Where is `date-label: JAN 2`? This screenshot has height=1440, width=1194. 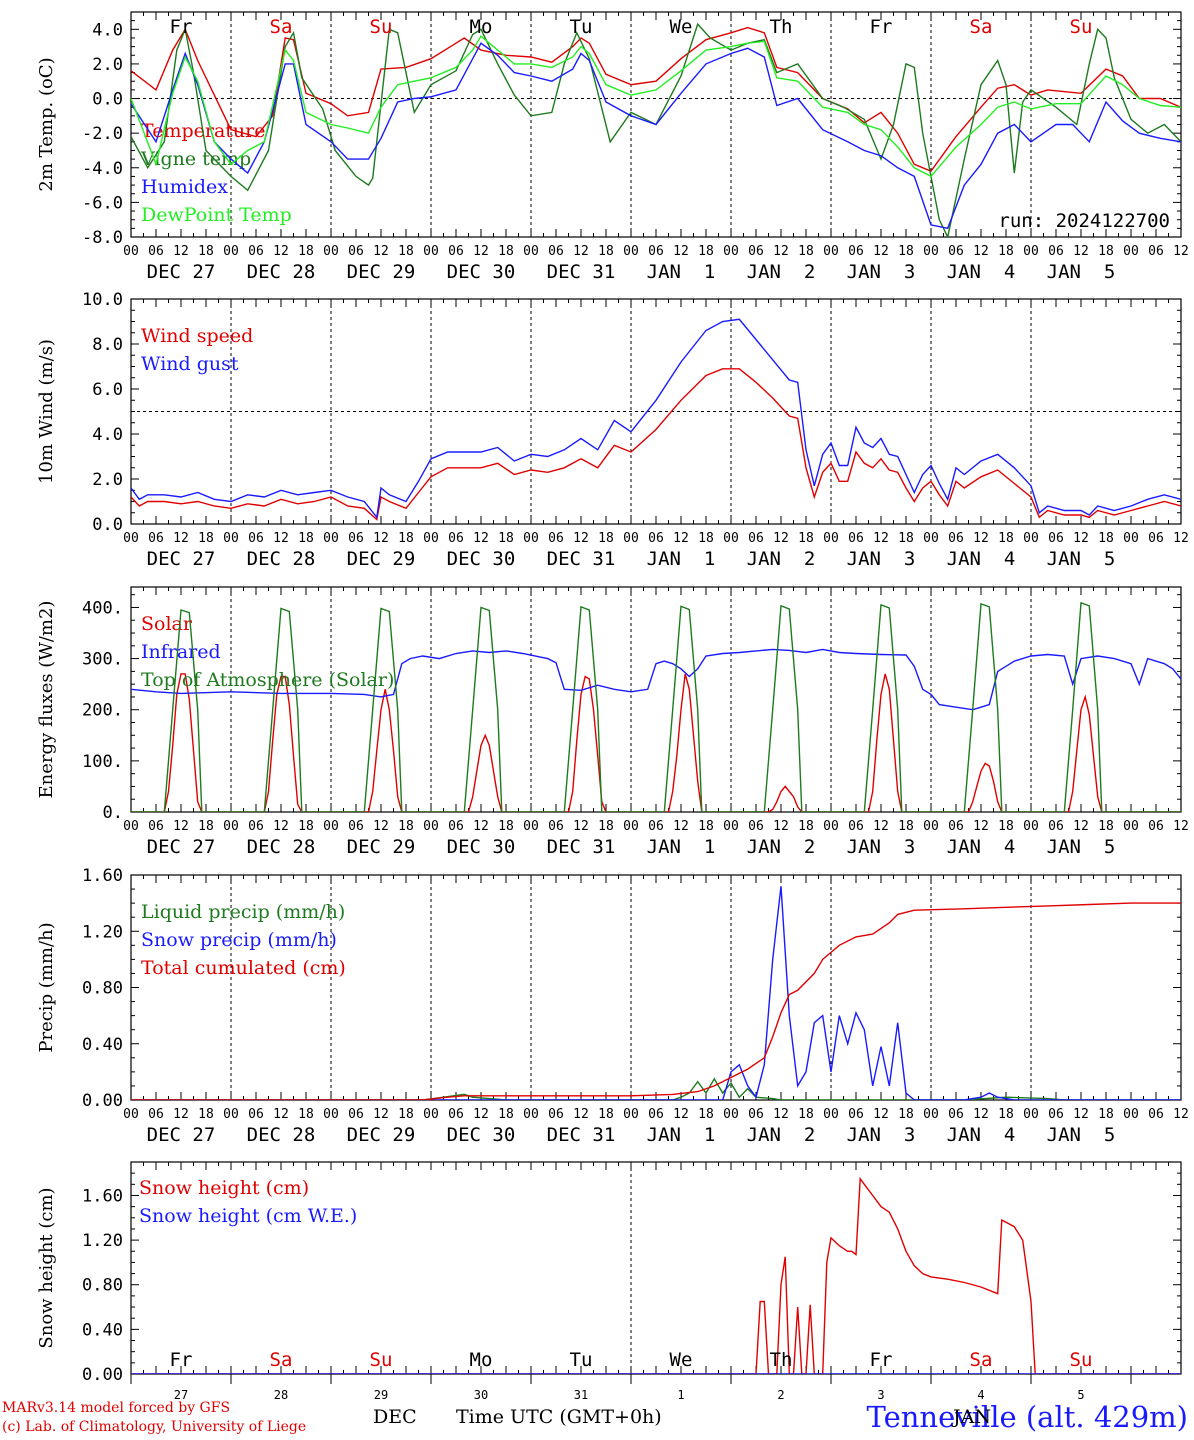 date-label: JAN 2 is located at coordinates (781, 272).